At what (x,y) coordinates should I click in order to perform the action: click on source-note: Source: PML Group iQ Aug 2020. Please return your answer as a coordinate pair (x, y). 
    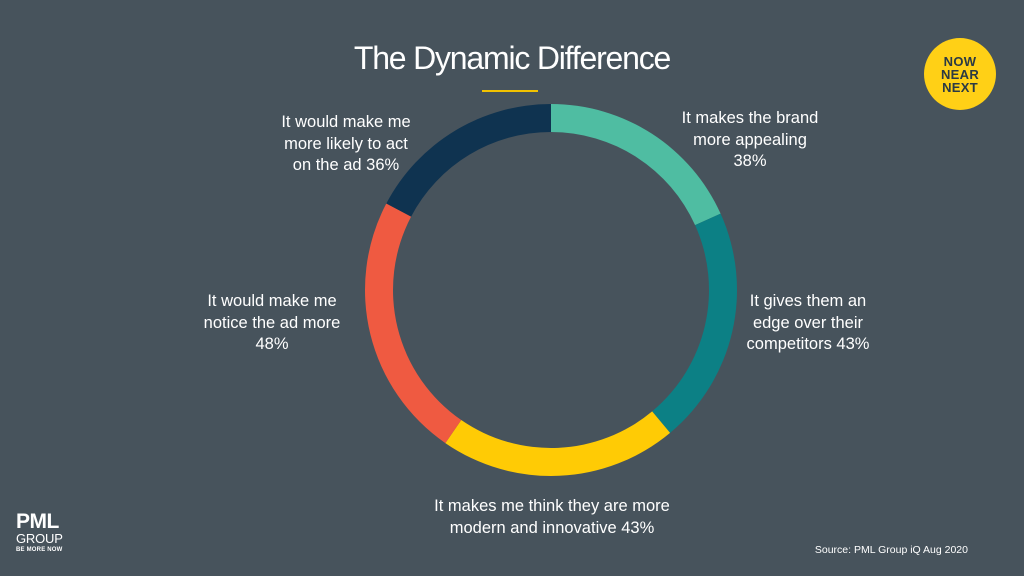
    Looking at the image, I should click on (891, 550).